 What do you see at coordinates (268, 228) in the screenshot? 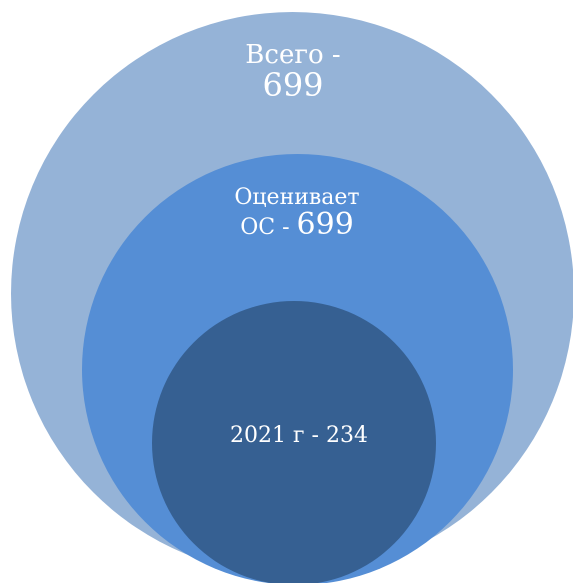
I see `middle-label-prefix: ОС -` at bounding box center [268, 228].